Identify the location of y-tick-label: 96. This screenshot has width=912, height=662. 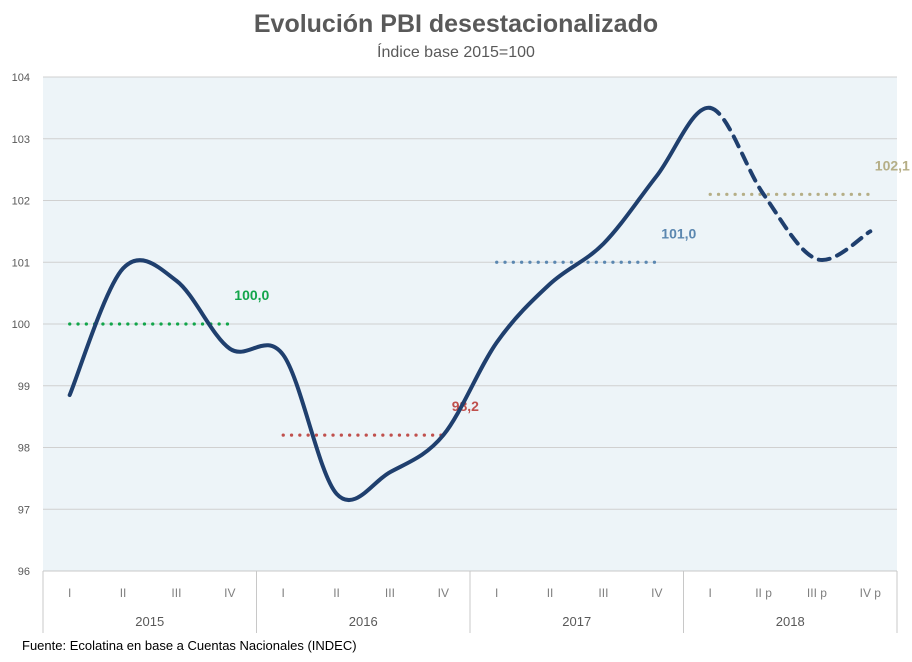
(24, 572).